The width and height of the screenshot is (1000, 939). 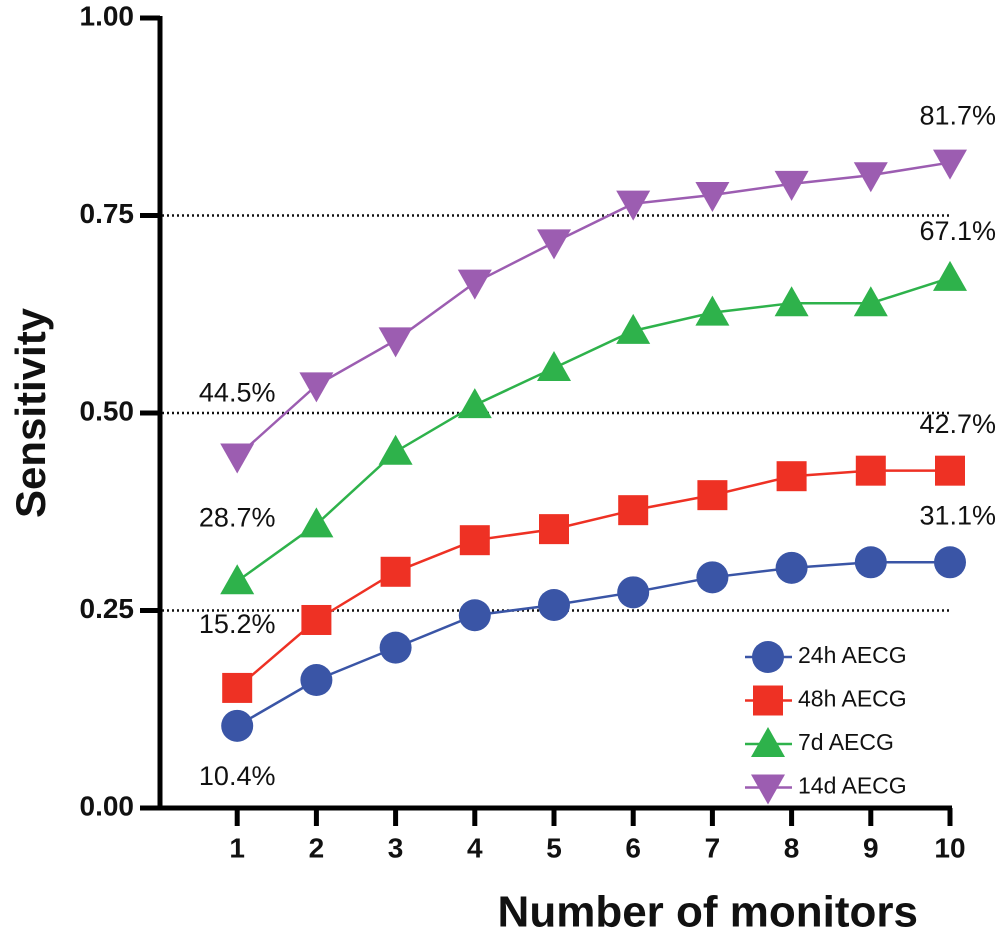 What do you see at coordinates (708, 912) in the screenshot?
I see `x-axis-title: Number of monitors` at bounding box center [708, 912].